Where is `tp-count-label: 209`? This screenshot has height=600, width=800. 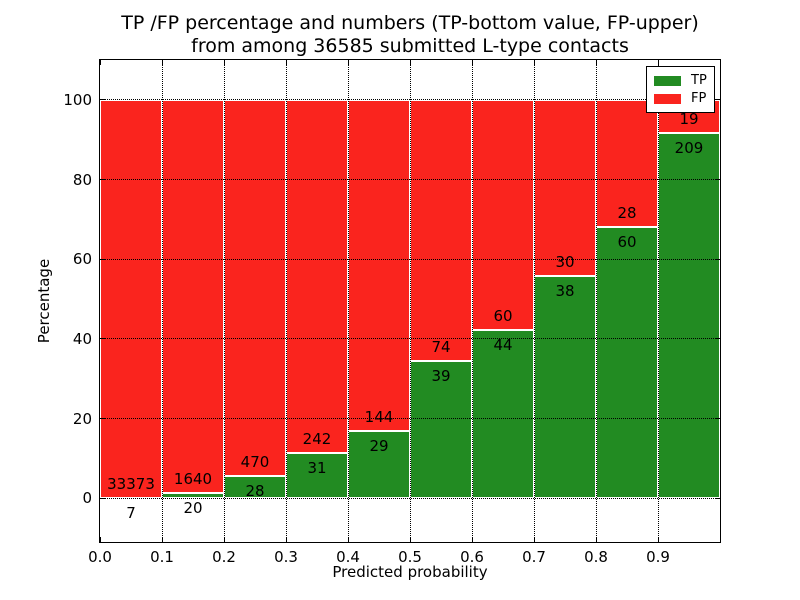 tp-count-label: 209 is located at coordinates (689, 148).